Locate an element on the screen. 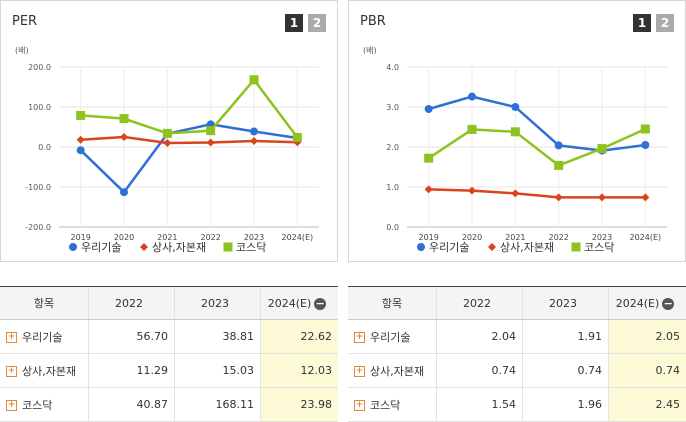  y-tick-label: 3.0 is located at coordinates (392, 107).